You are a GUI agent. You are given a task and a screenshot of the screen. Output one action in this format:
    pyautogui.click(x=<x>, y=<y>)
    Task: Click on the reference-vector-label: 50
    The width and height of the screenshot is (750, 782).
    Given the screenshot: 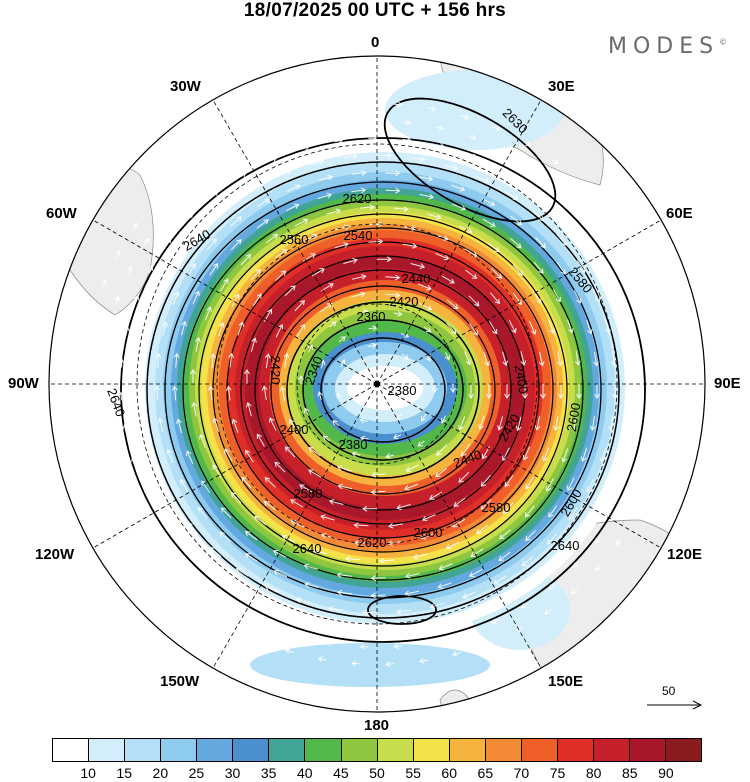 What is the action you would take?
    pyautogui.click(x=669, y=691)
    